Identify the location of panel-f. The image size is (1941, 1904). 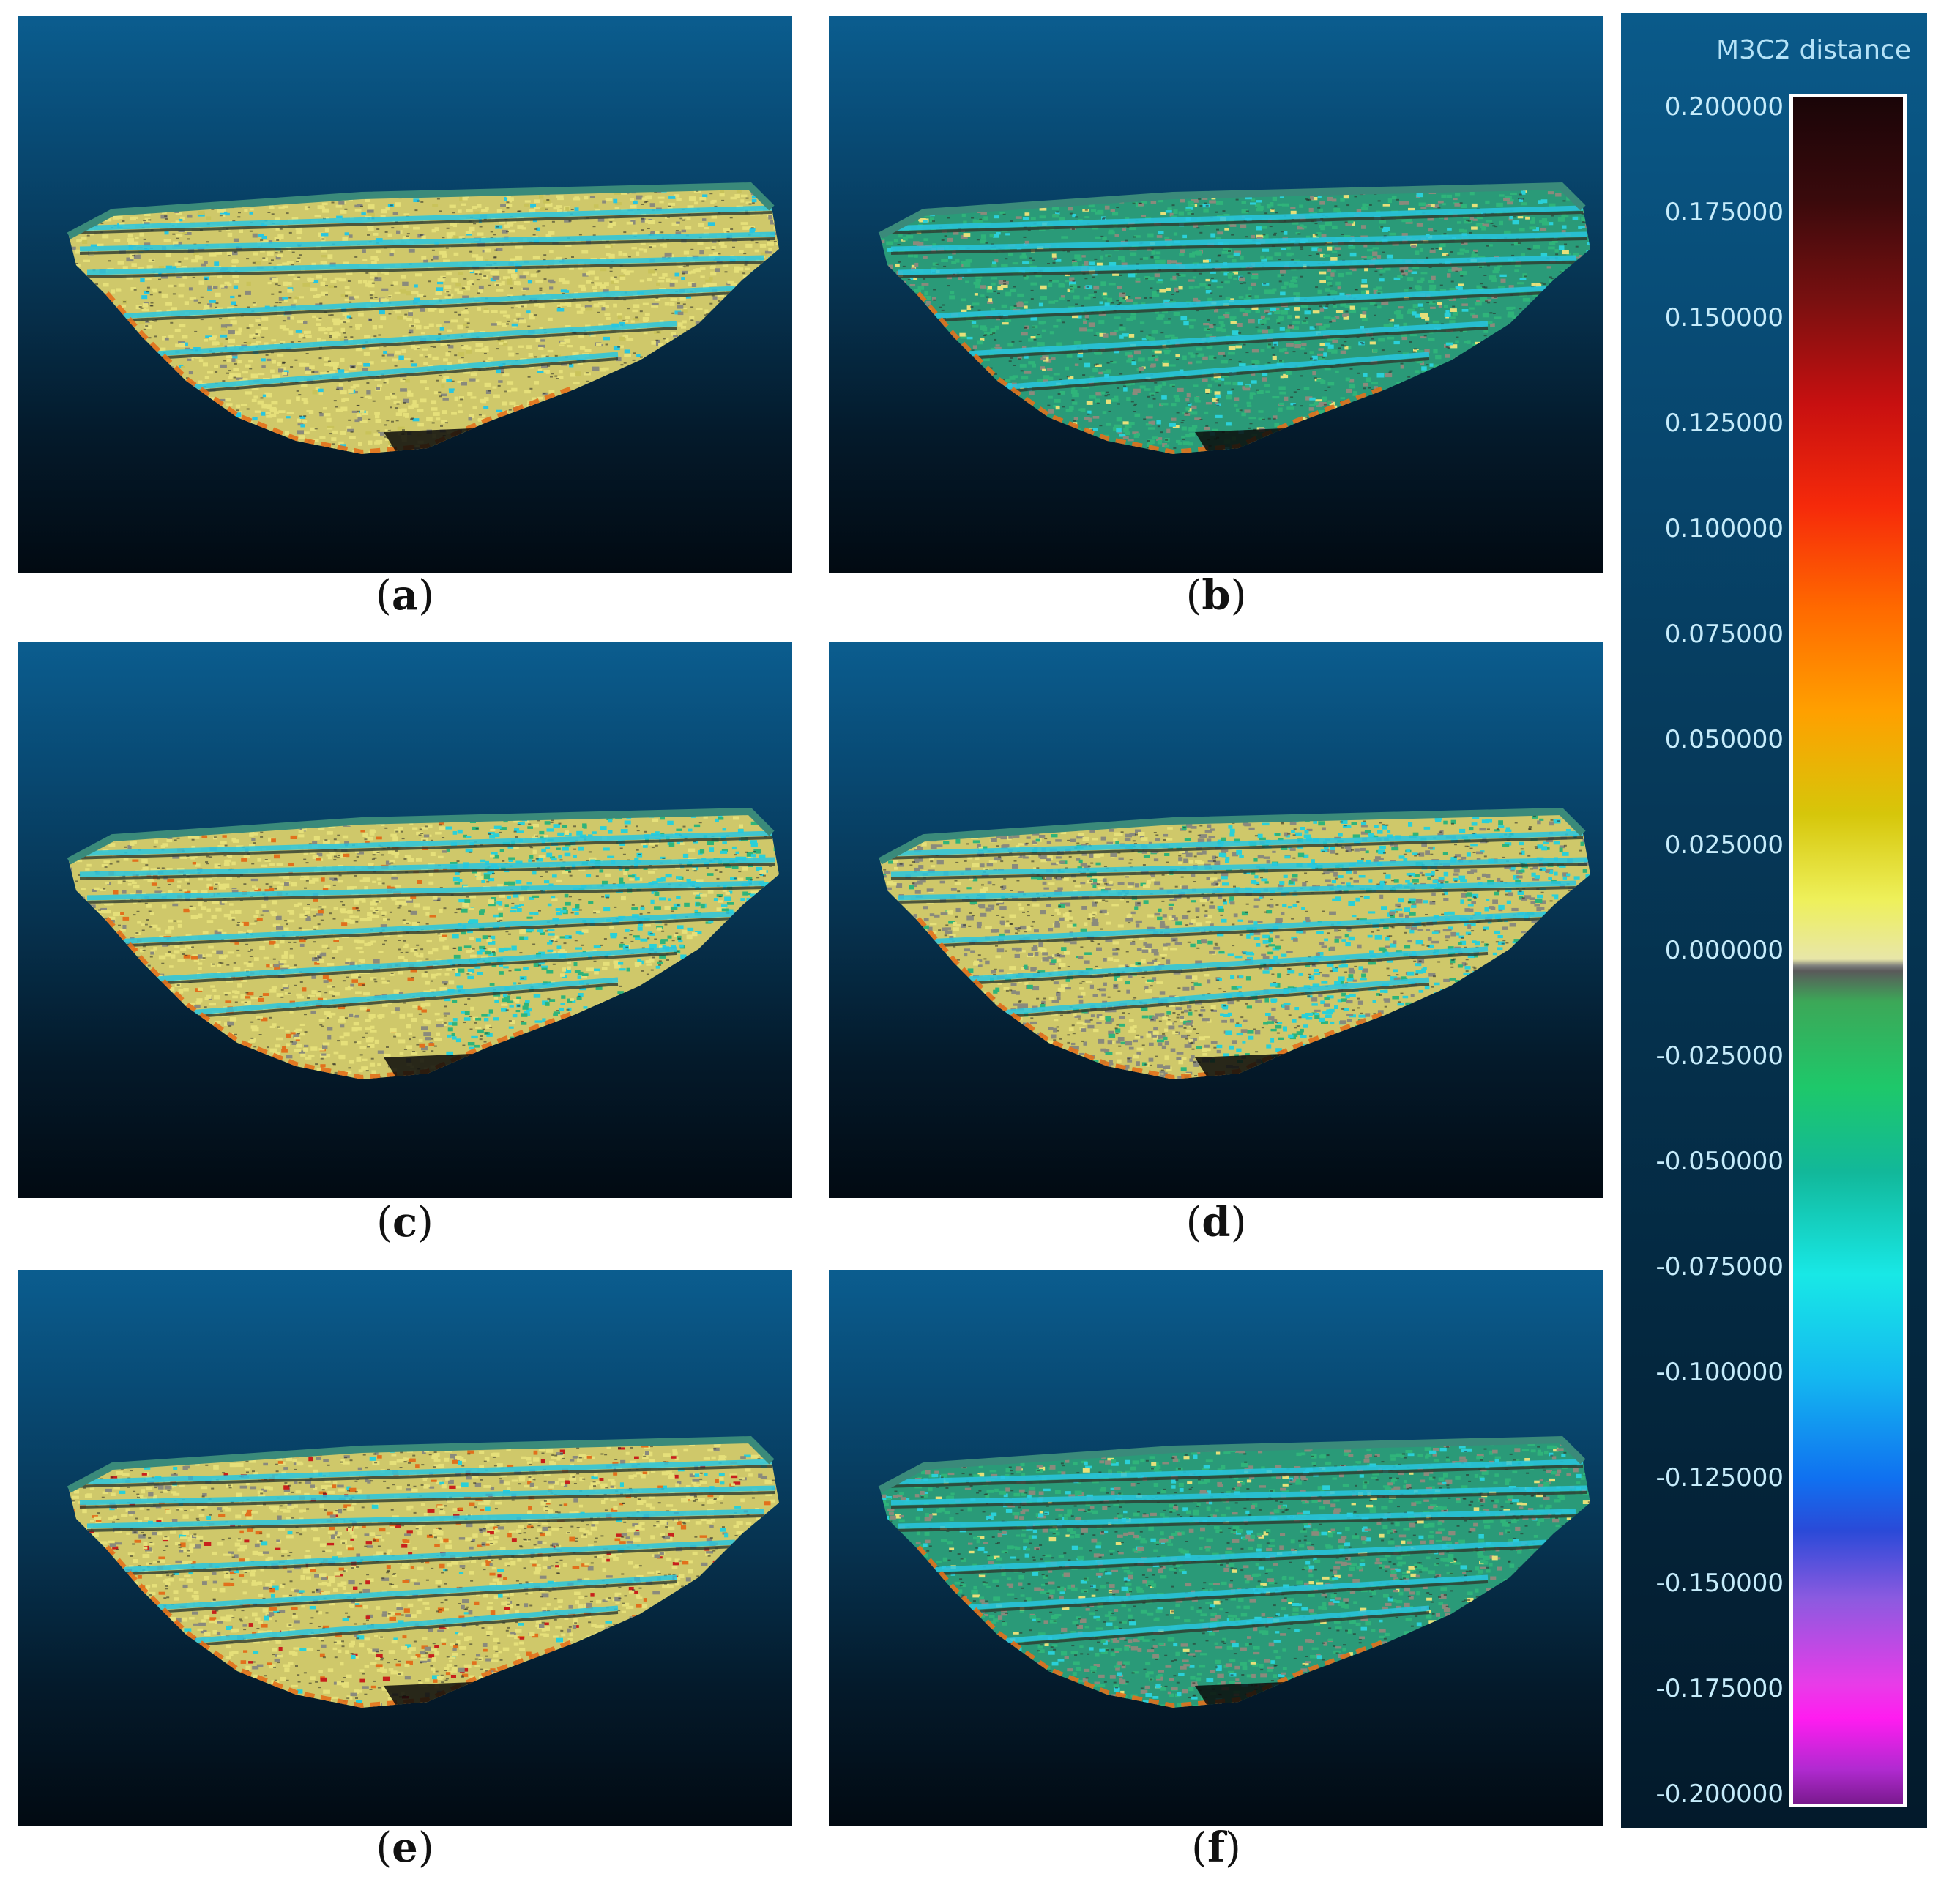
(1216, 1548).